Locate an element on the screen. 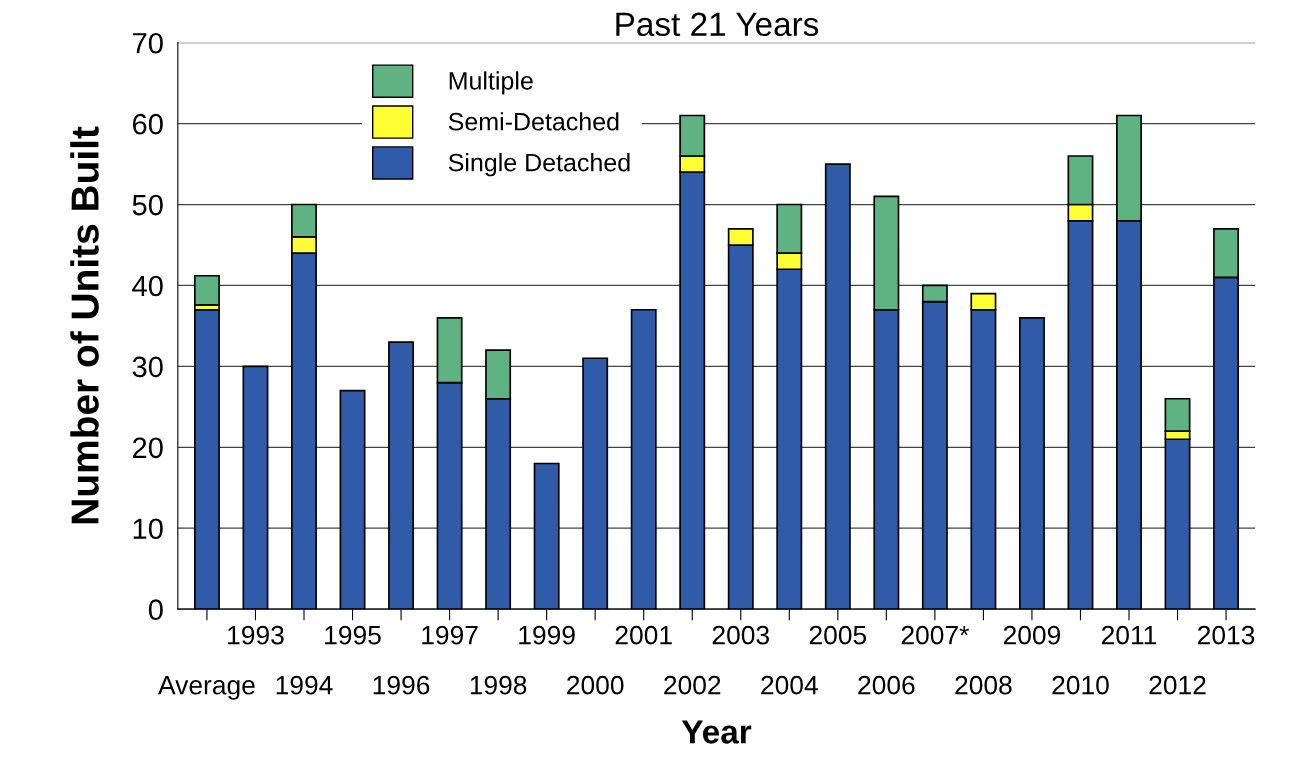 The image size is (1298, 776). x-tick-label: 1995 is located at coordinates (353, 635).